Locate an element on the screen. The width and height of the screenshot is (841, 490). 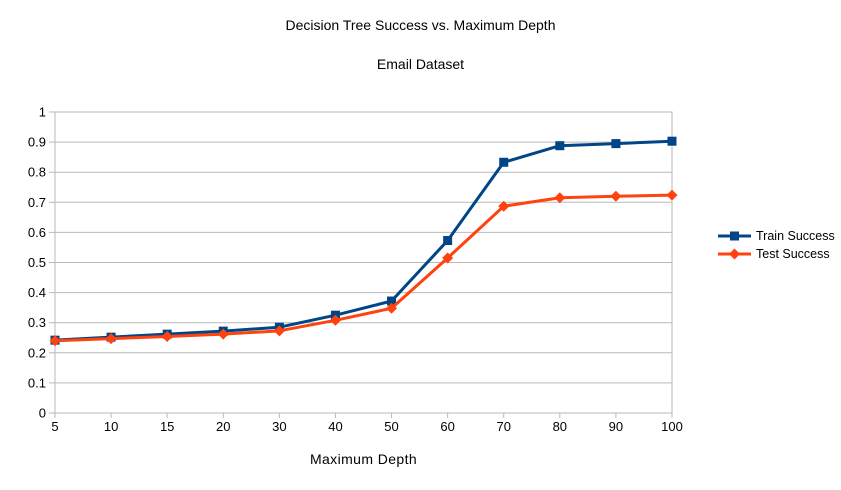
y-tick-label: 0.9 is located at coordinates (37, 142).